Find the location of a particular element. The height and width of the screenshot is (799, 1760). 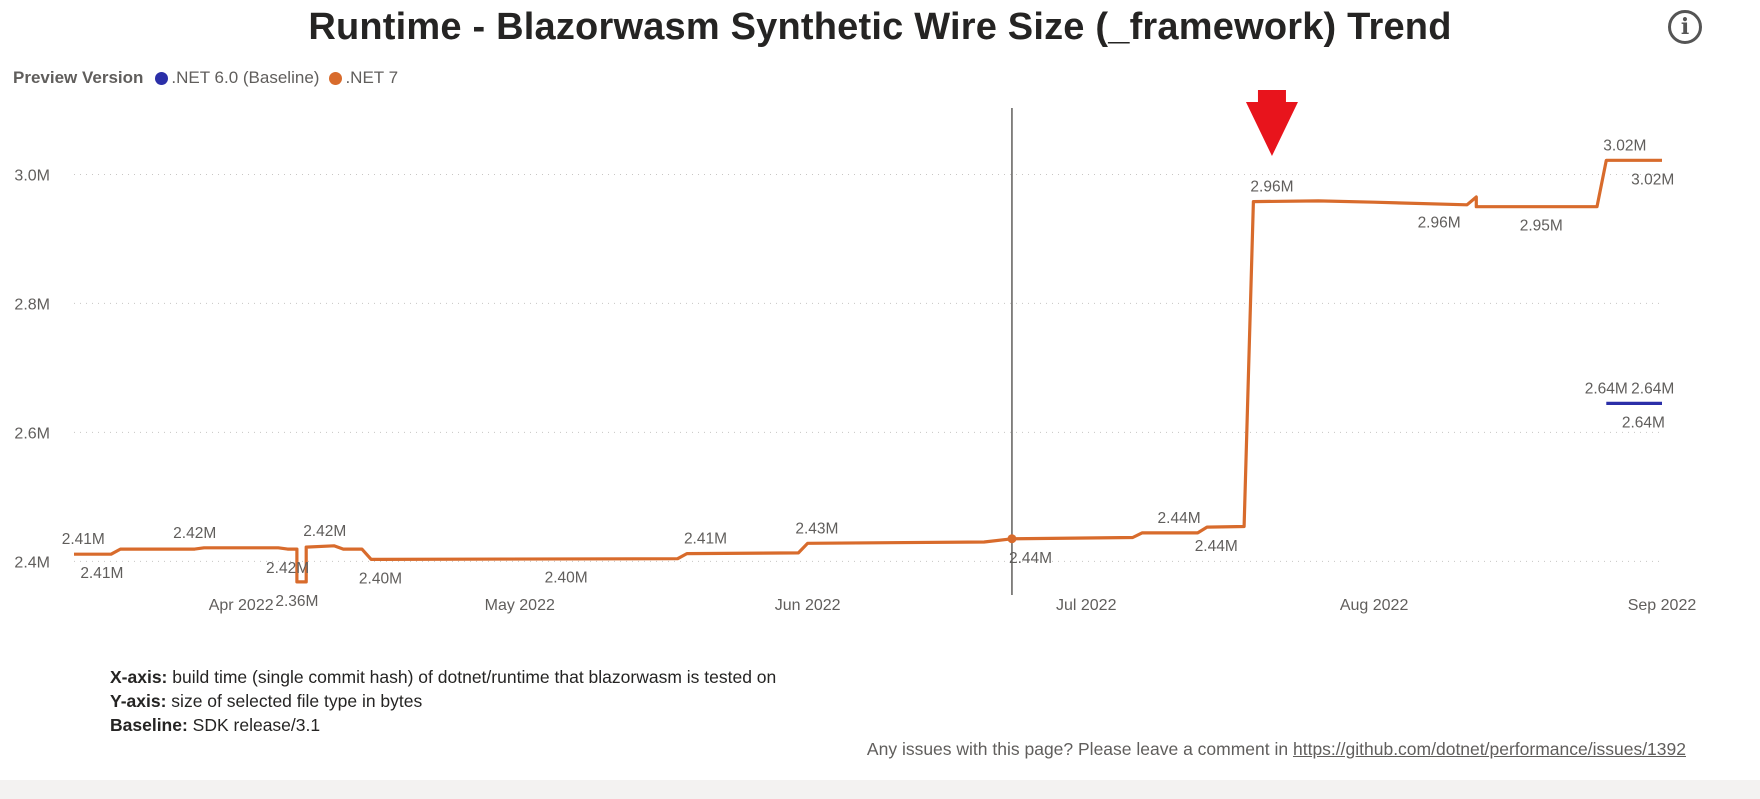

legend-dot-net7 is located at coordinates (336, 78).